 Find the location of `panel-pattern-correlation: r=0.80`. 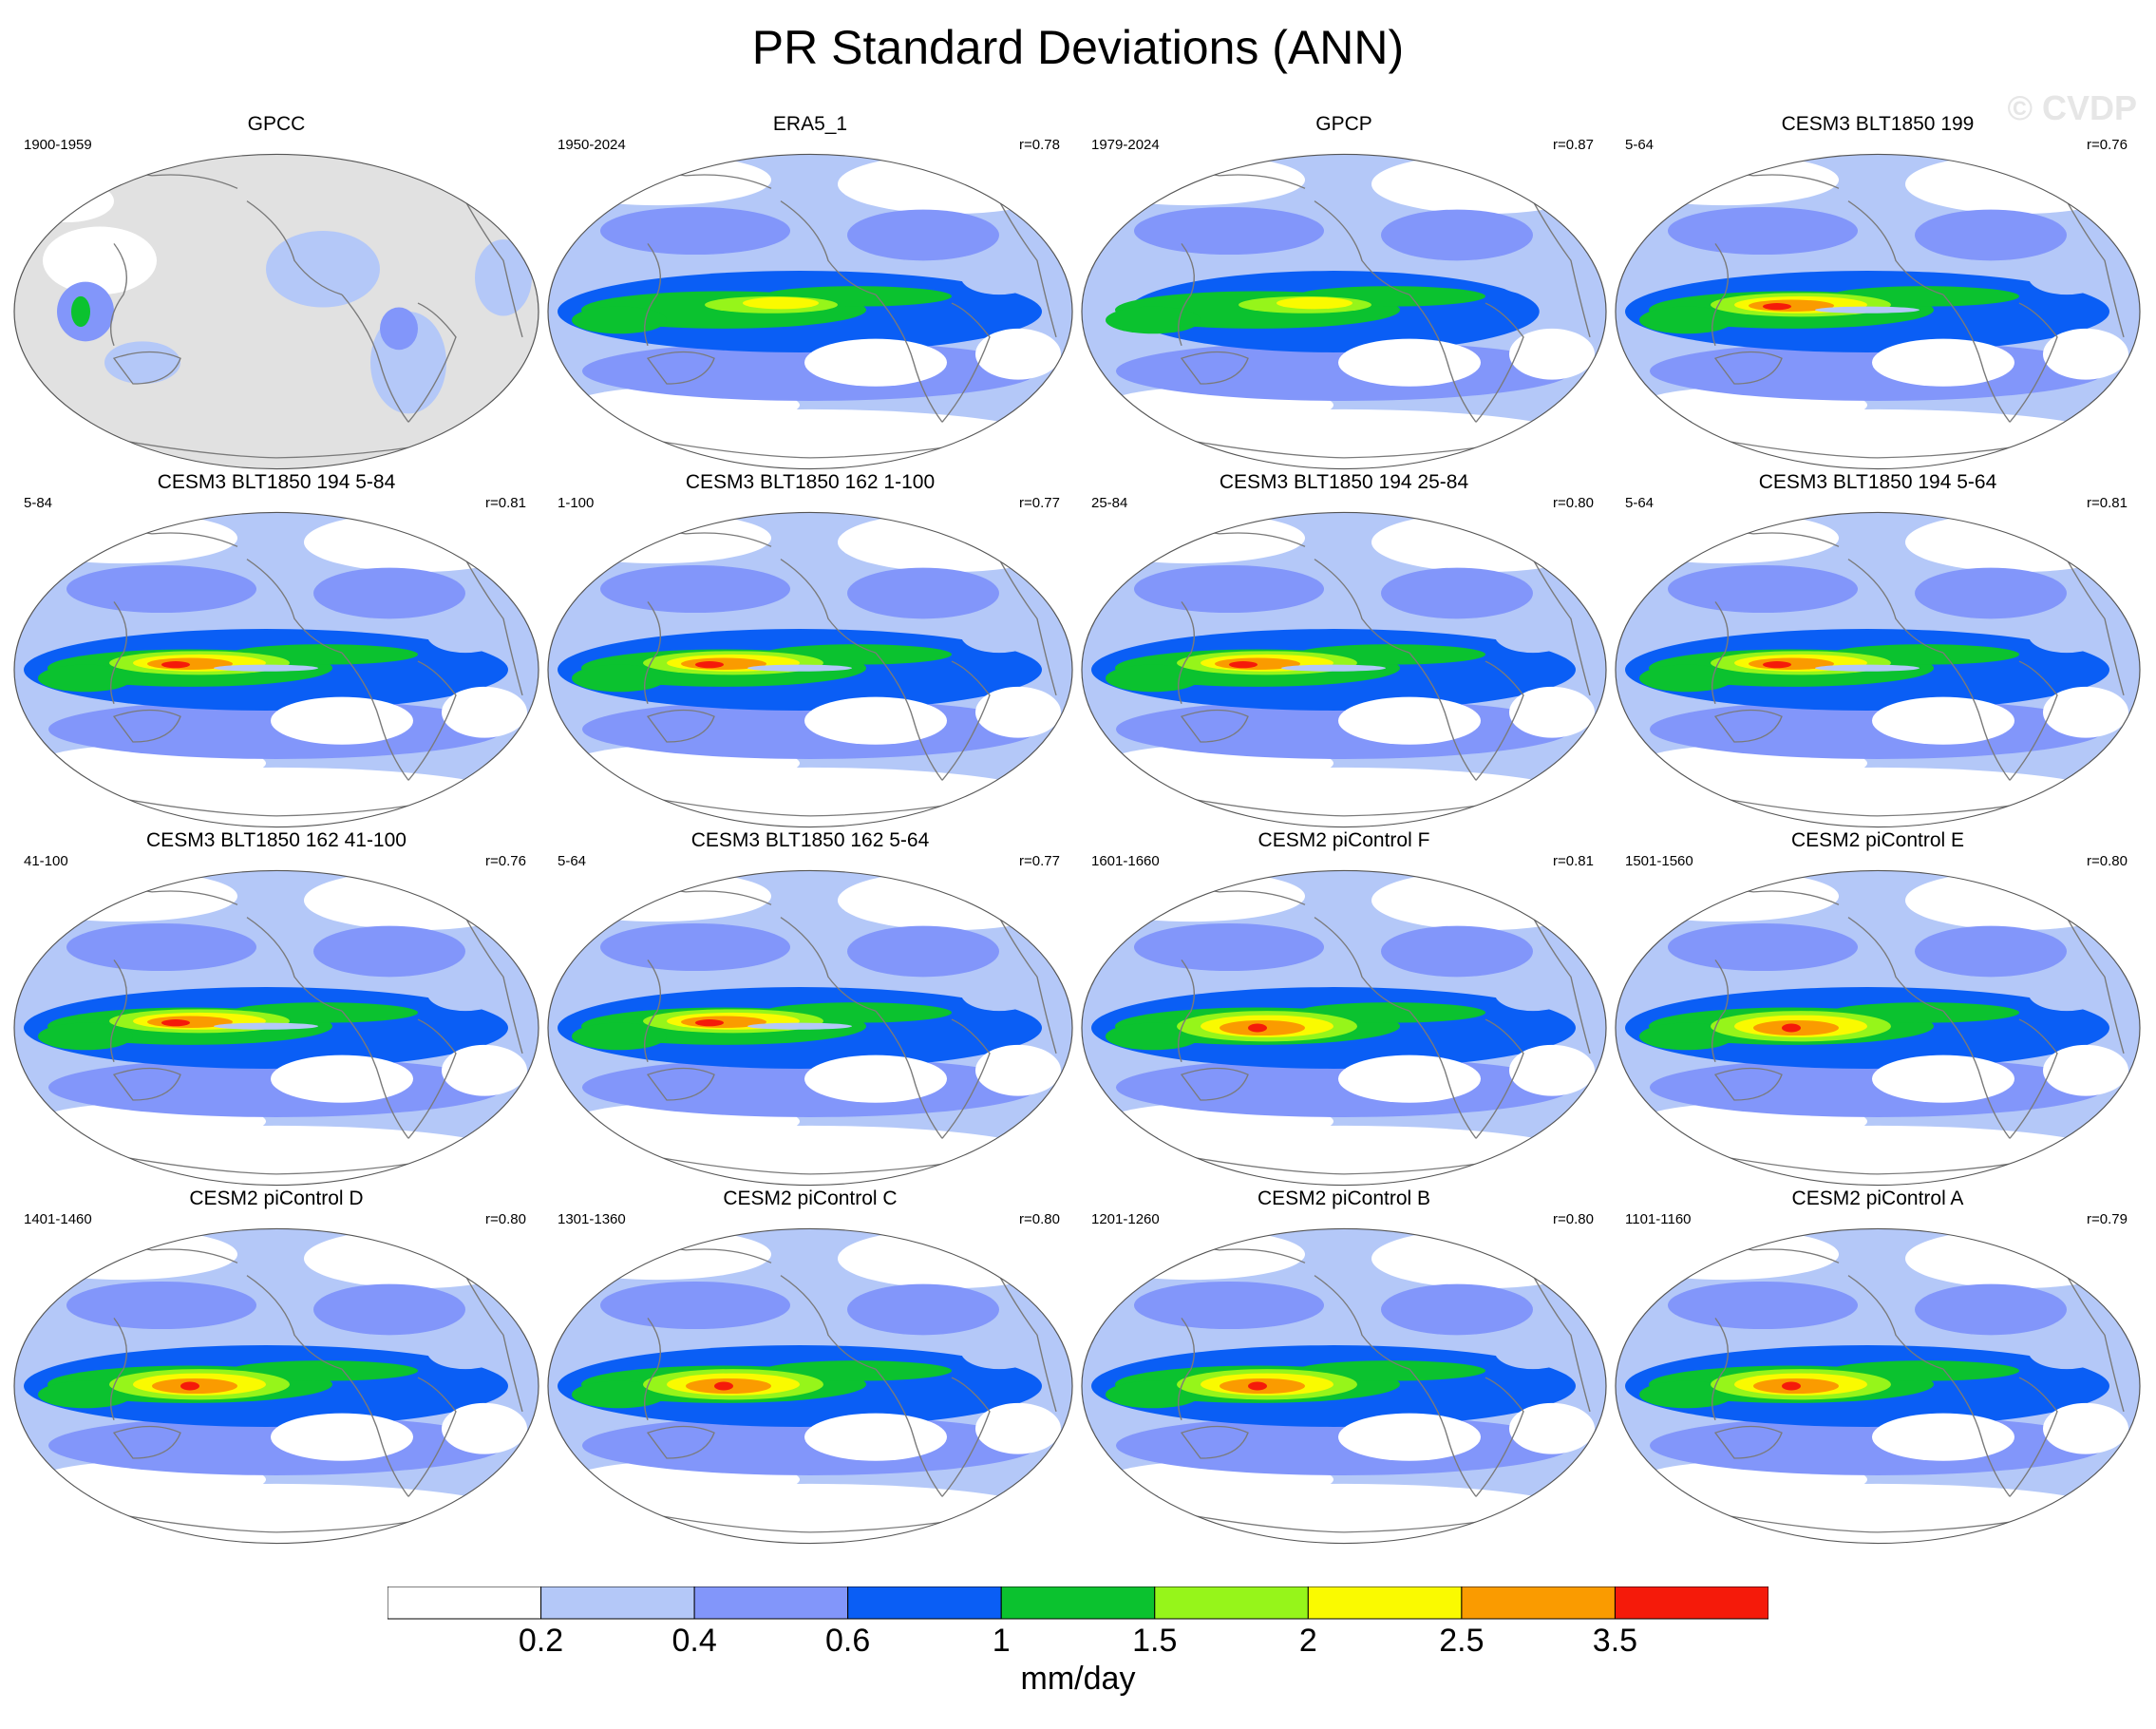

panel-pattern-correlation: r=0.80 is located at coordinates (1573, 503).